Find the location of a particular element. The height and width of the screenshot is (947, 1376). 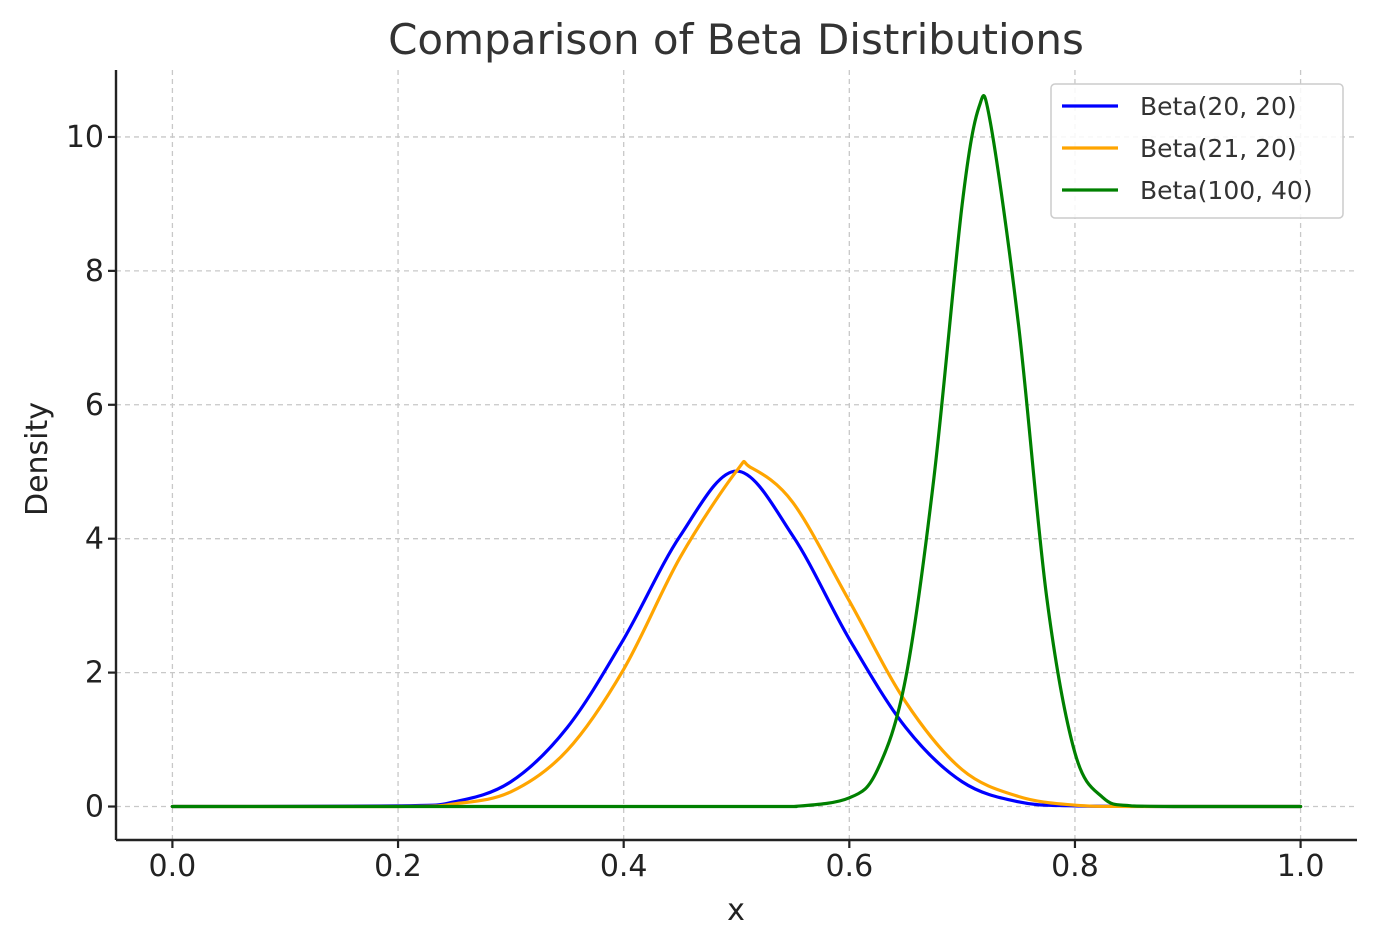

chart-title: Comparison of Beta Distributions is located at coordinates (736, 39).